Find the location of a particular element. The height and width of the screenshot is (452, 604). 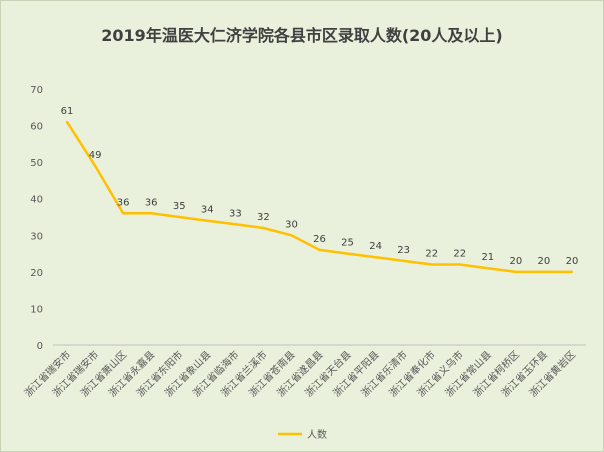

data-label: 26 is located at coordinates (319, 239).